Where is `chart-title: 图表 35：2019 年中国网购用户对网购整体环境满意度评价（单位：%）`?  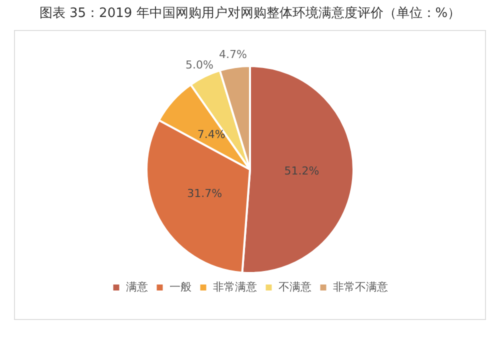 chart-title: 图表 35：2019 年中国网购用户对网购整体环境满意度评价（单位：%） is located at coordinates (250, 13).